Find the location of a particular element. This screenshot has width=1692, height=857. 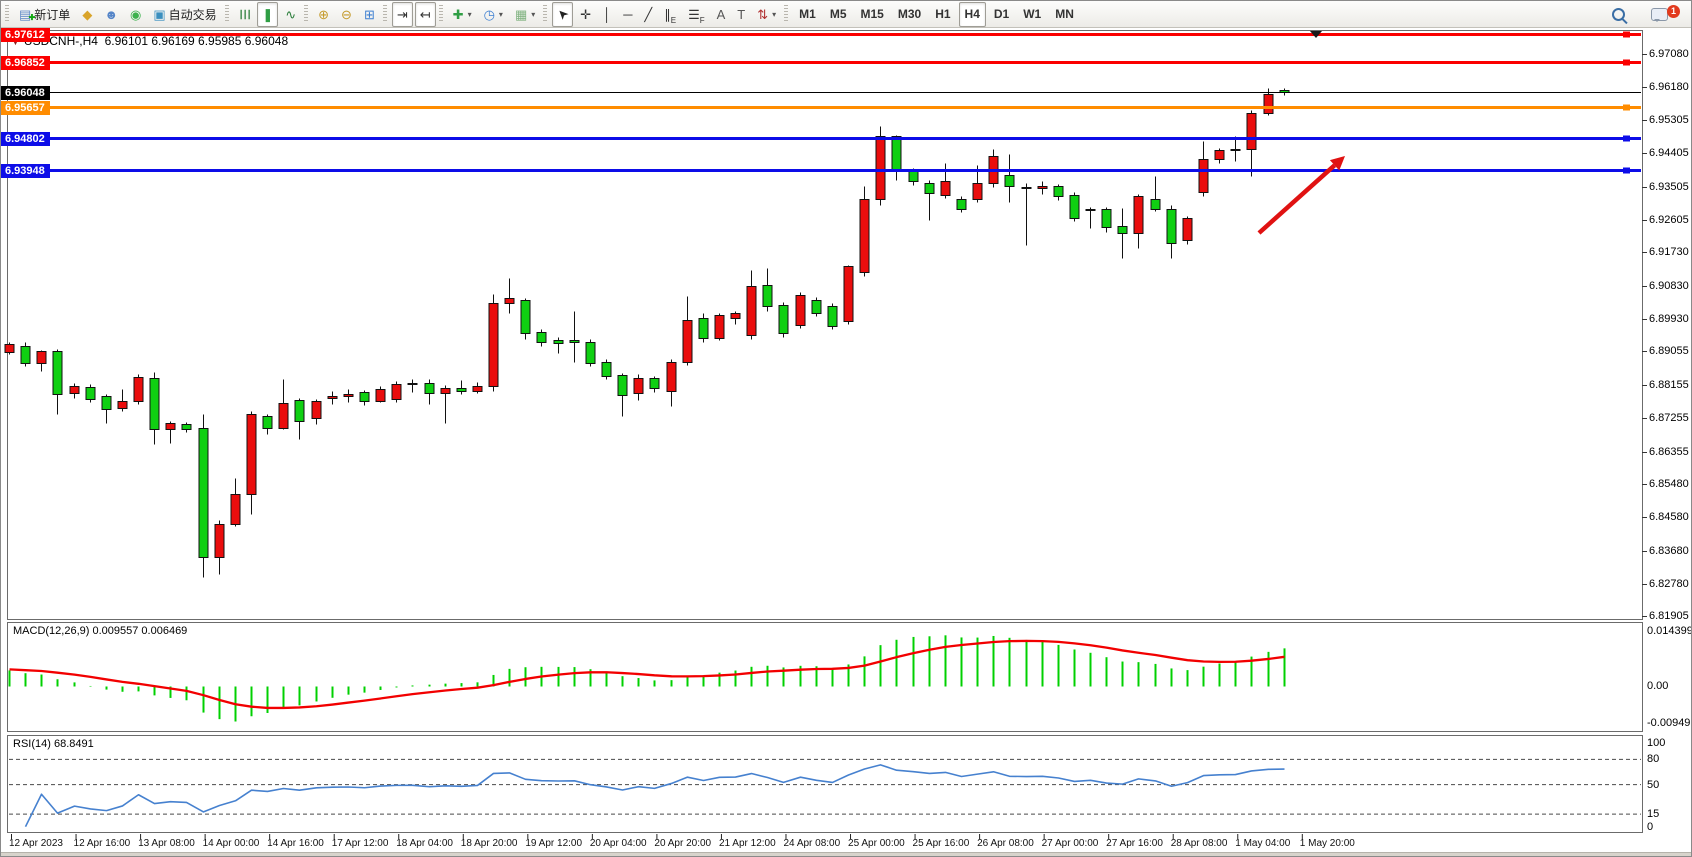

rsi-axis-label: 15 is located at coordinates (1653, 814).